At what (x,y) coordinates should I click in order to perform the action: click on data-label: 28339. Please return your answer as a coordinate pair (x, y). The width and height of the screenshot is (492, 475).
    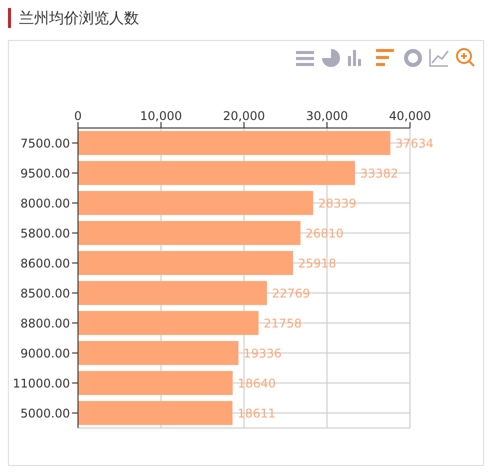
    Looking at the image, I should click on (337, 203).